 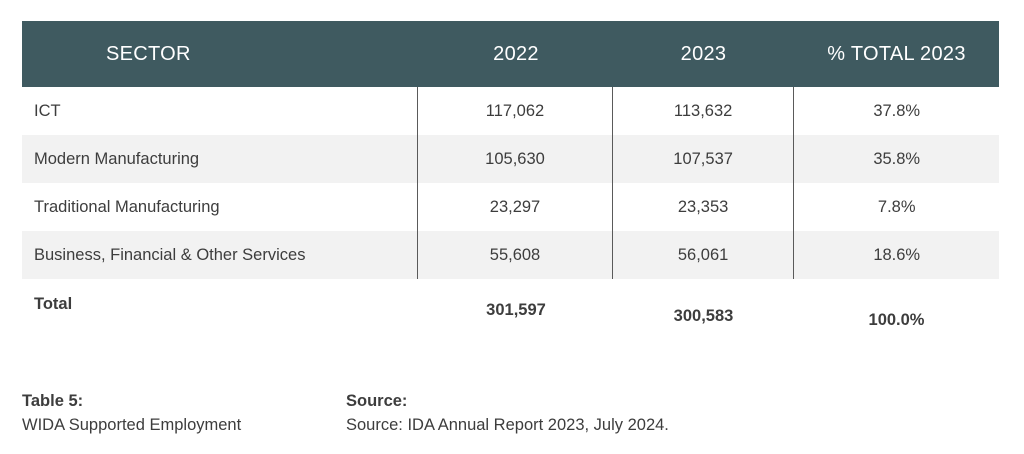 What do you see at coordinates (897, 158) in the screenshot?
I see `cell-percent: 35.8%` at bounding box center [897, 158].